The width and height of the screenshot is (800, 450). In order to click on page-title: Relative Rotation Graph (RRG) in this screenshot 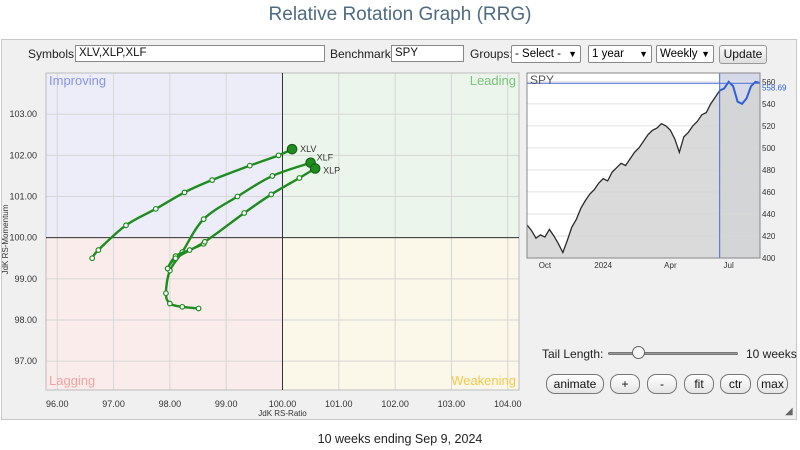, I will do `click(400, 14)`.